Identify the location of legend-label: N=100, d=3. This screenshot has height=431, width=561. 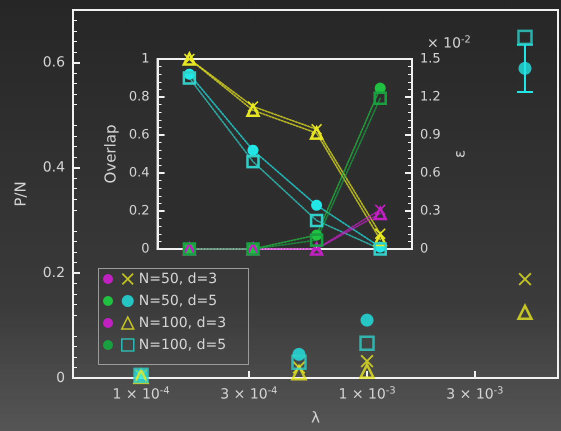
(182, 323).